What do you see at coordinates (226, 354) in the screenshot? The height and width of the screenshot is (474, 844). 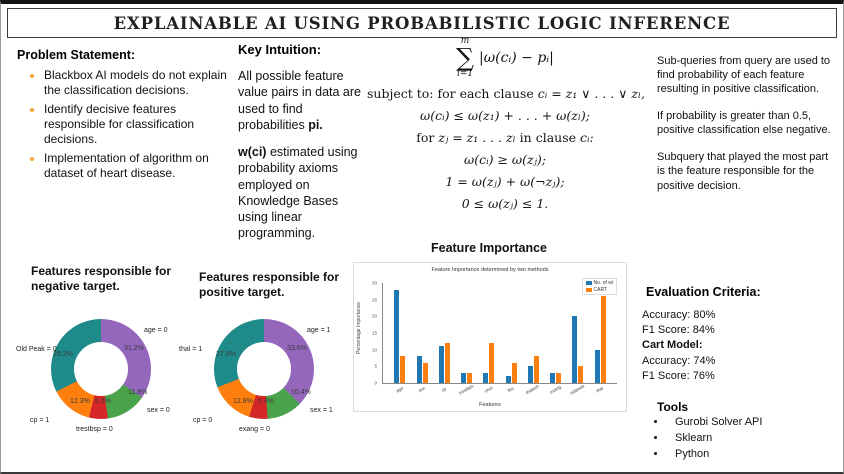 I see `donut-slice-percent: 27.9%` at bounding box center [226, 354].